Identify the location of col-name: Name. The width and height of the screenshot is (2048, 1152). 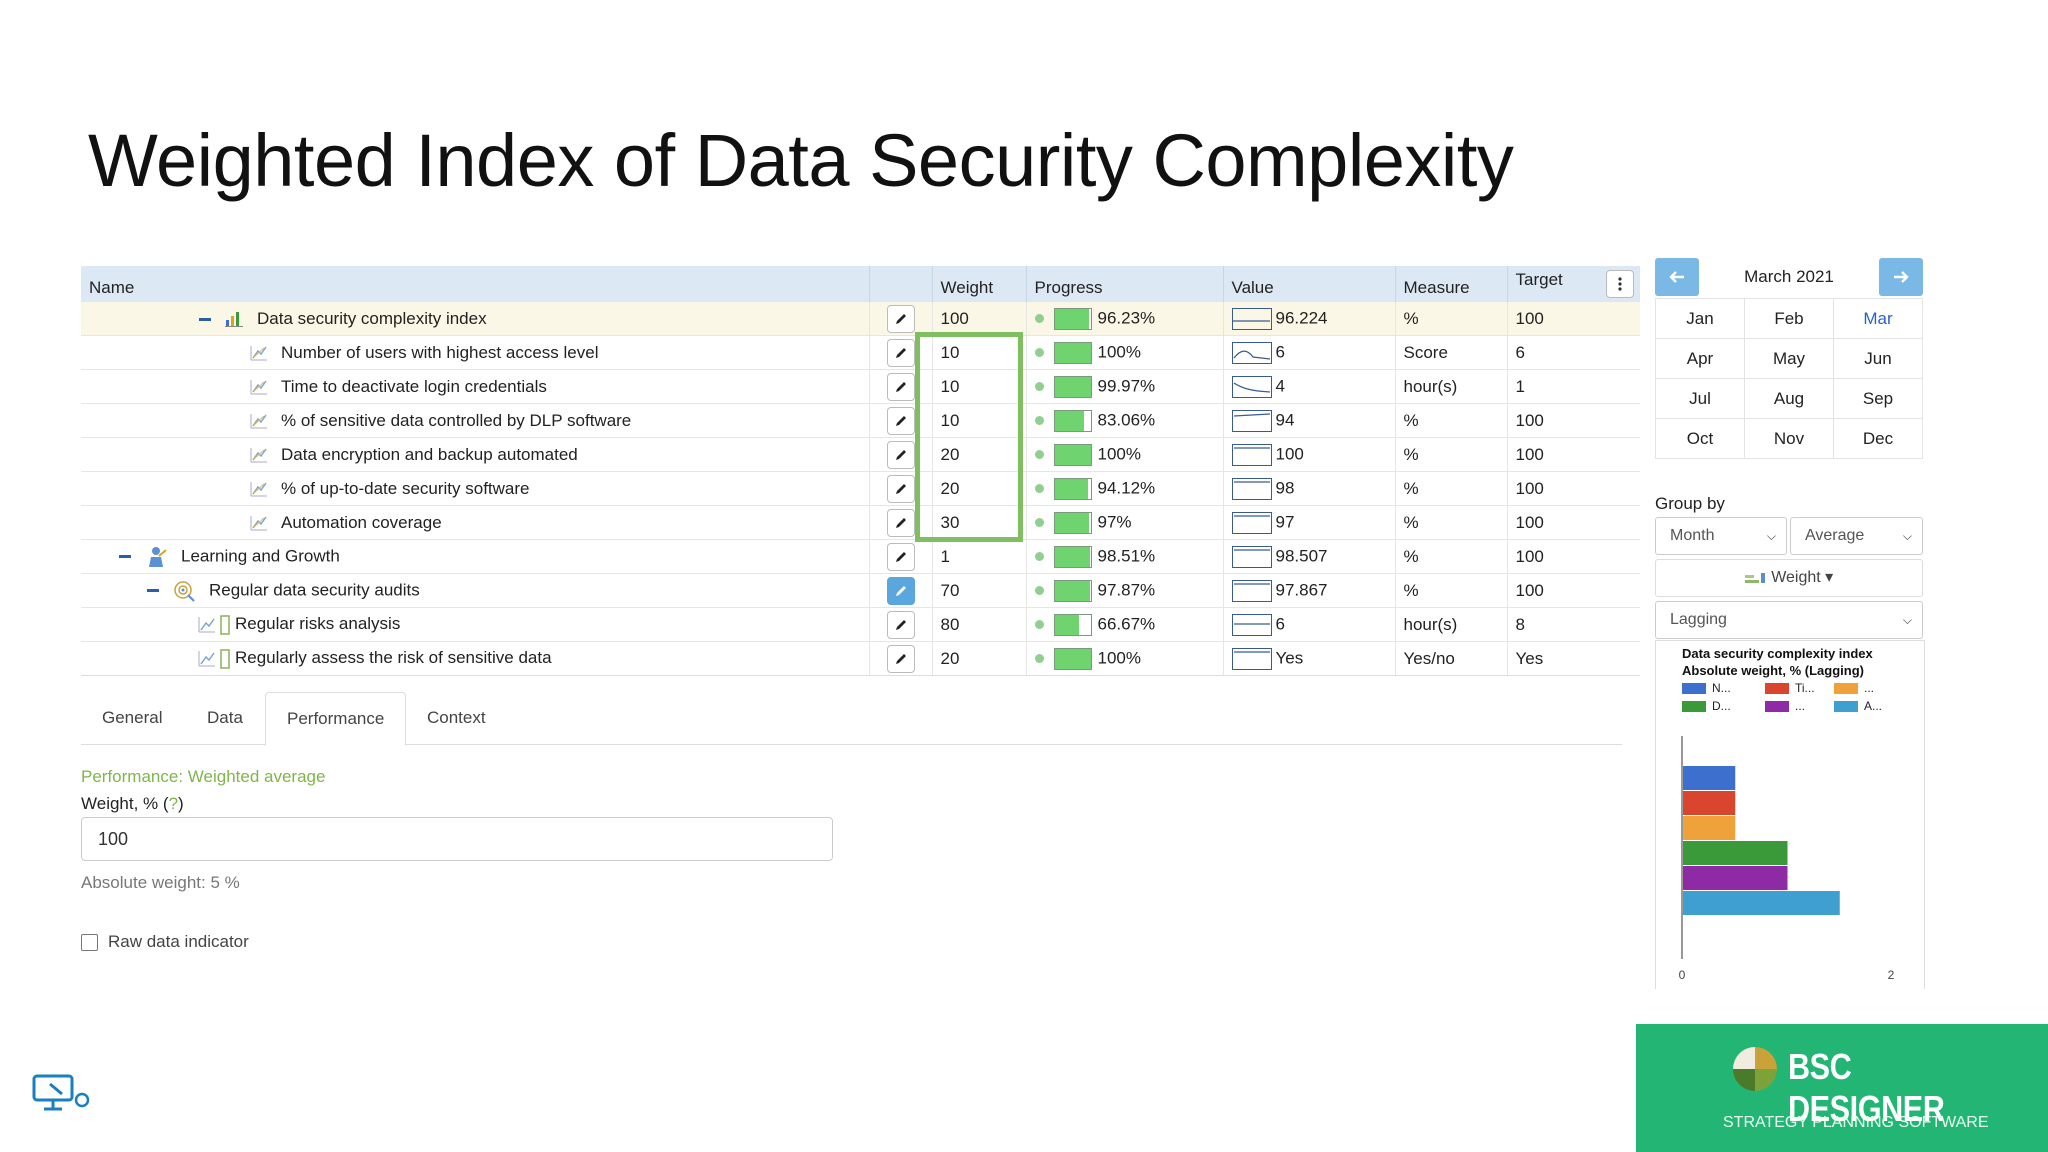
(475, 284).